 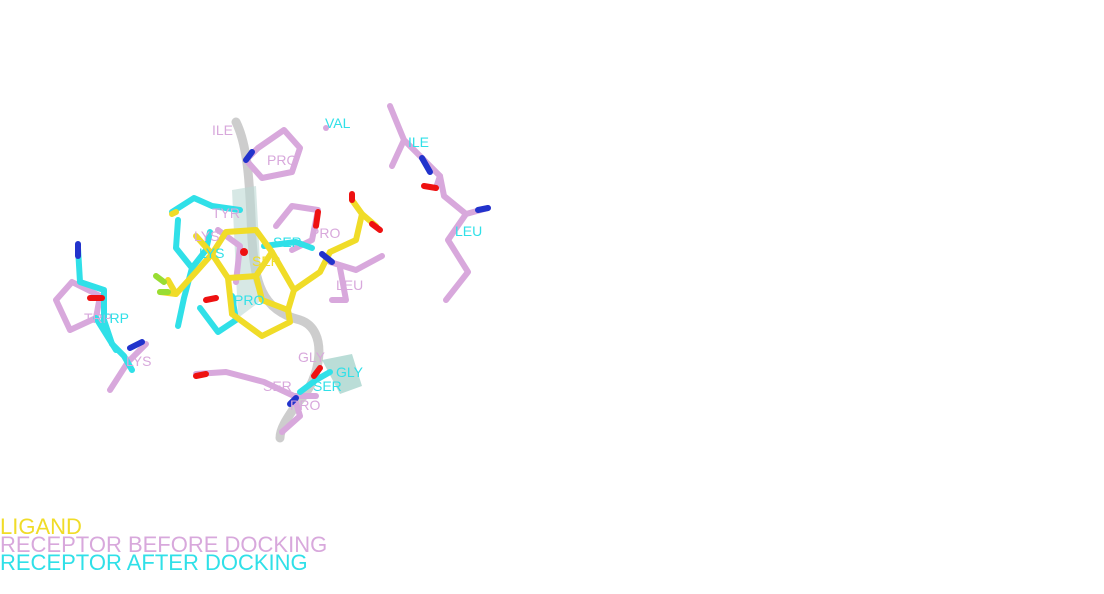 I want to click on val-atom, so click(x=326, y=128).